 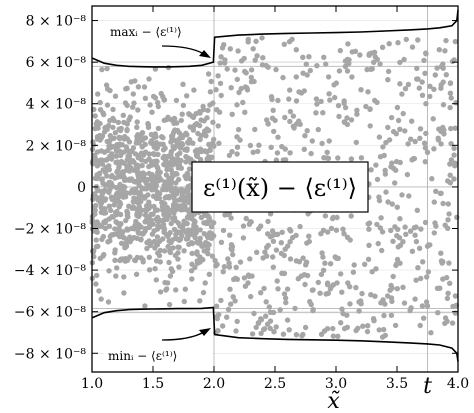 I want to click on max-label: maxᵢ − ⟨ε⁽¹⁾⟩, so click(x=146, y=32).